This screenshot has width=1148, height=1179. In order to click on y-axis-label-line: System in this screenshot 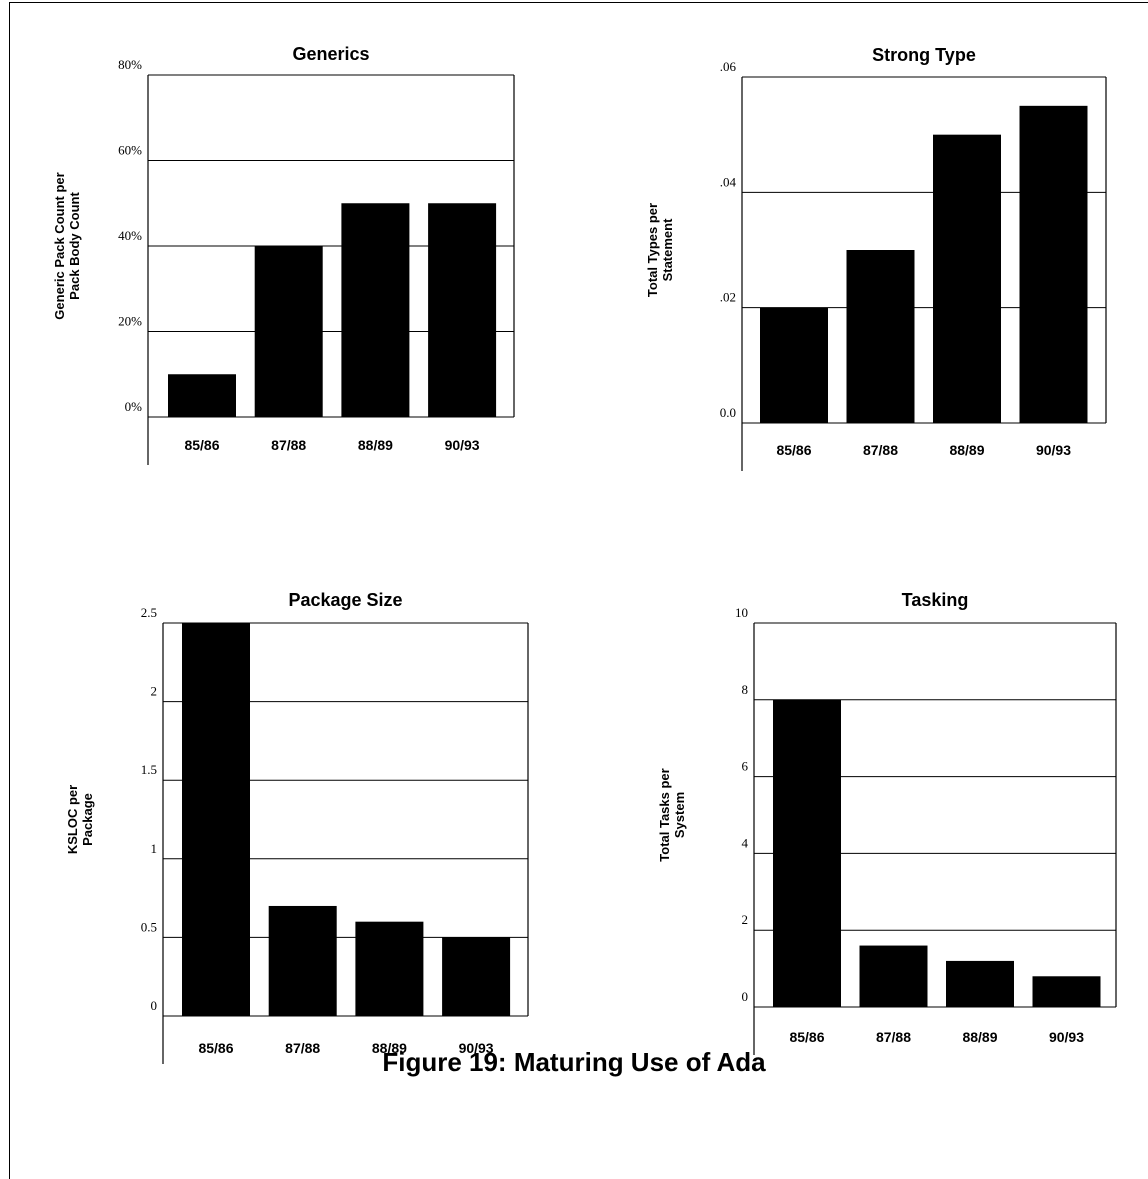, I will do `click(679, 815)`.